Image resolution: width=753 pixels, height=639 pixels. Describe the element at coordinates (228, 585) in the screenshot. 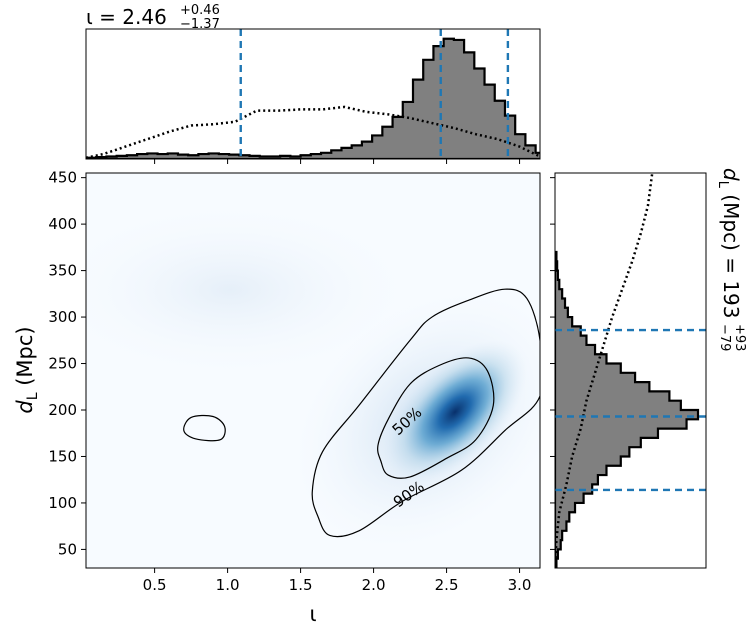

I see `joint-xtick-label-1: 1.0` at that location.